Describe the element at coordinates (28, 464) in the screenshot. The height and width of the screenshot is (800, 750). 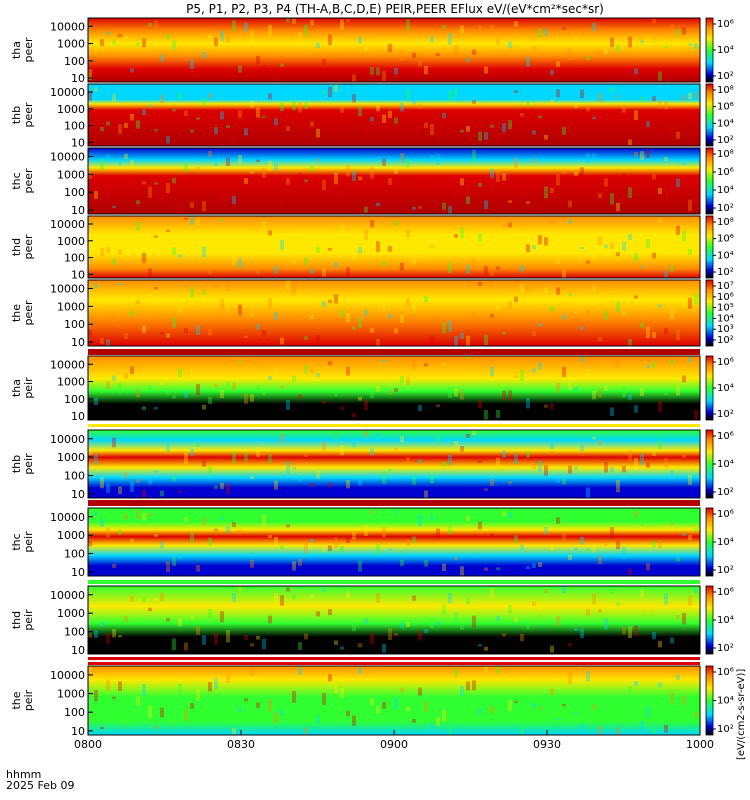
I see `panel-label-thb-peir: peir` at that location.